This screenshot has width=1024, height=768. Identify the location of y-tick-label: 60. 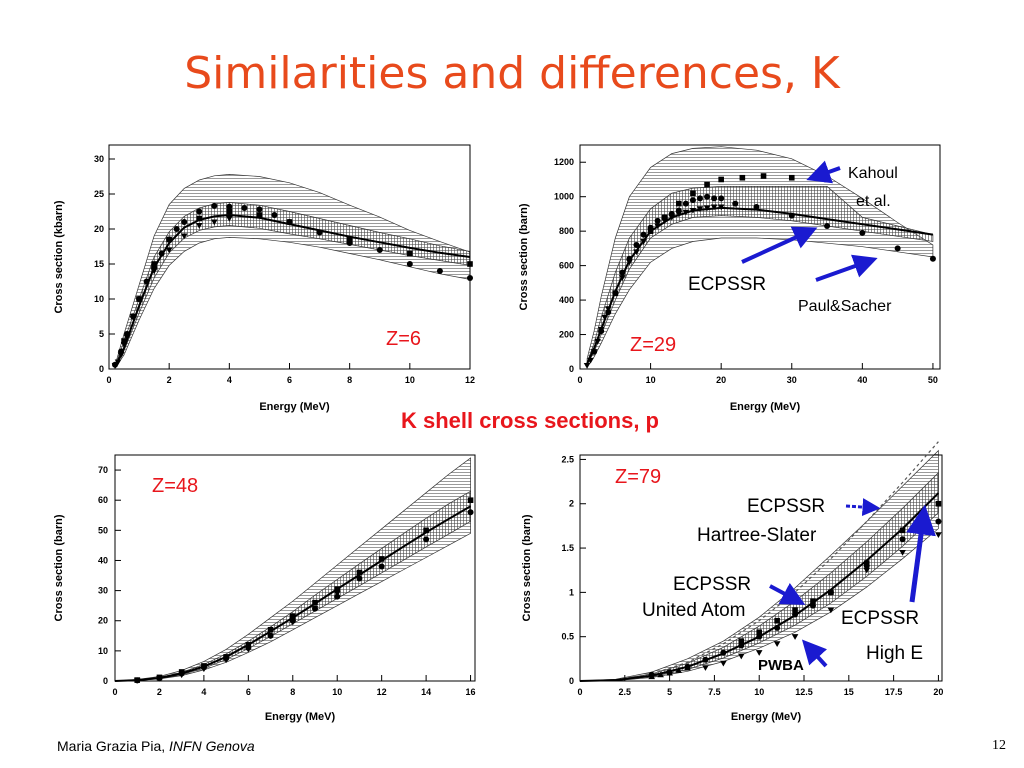
(103, 500).